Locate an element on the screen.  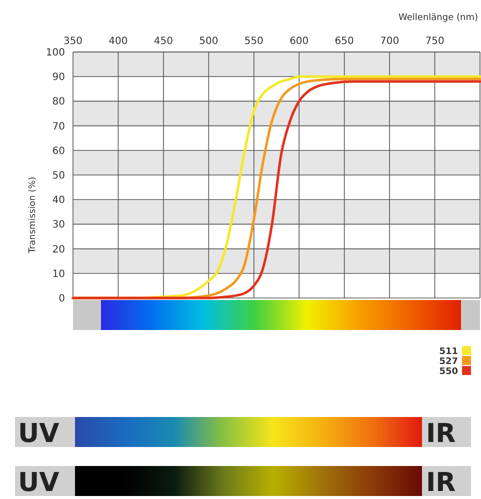
y-tick-label: 90 is located at coordinates (58, 78).